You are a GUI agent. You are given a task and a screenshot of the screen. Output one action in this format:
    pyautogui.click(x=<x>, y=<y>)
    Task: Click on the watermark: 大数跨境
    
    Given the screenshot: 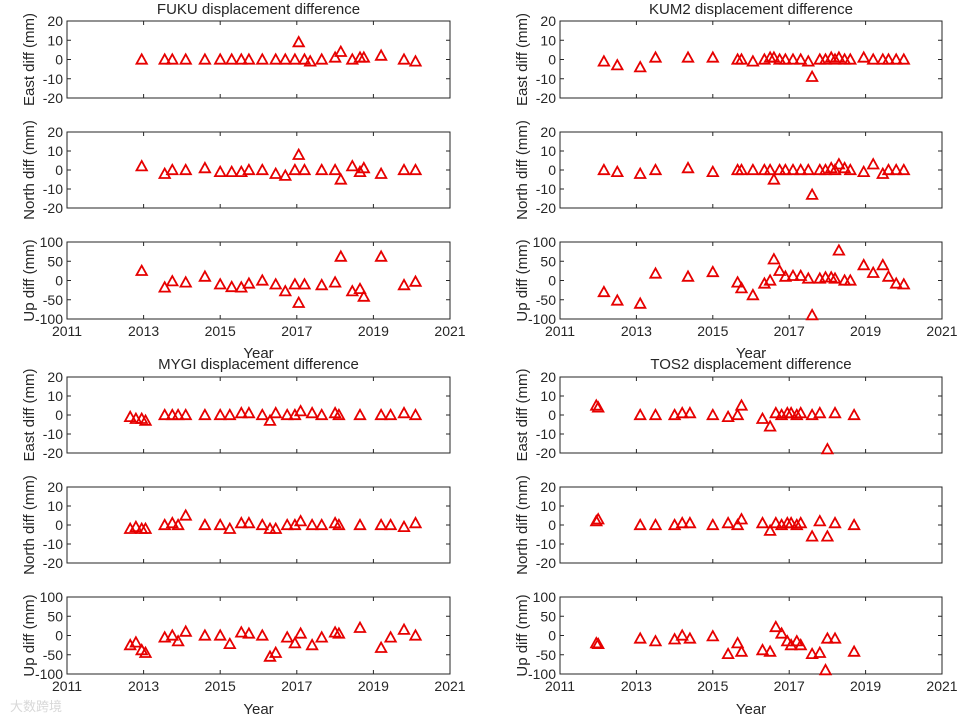 What is the action you would take?
    pyautogui.click(x=36, y=706)
    